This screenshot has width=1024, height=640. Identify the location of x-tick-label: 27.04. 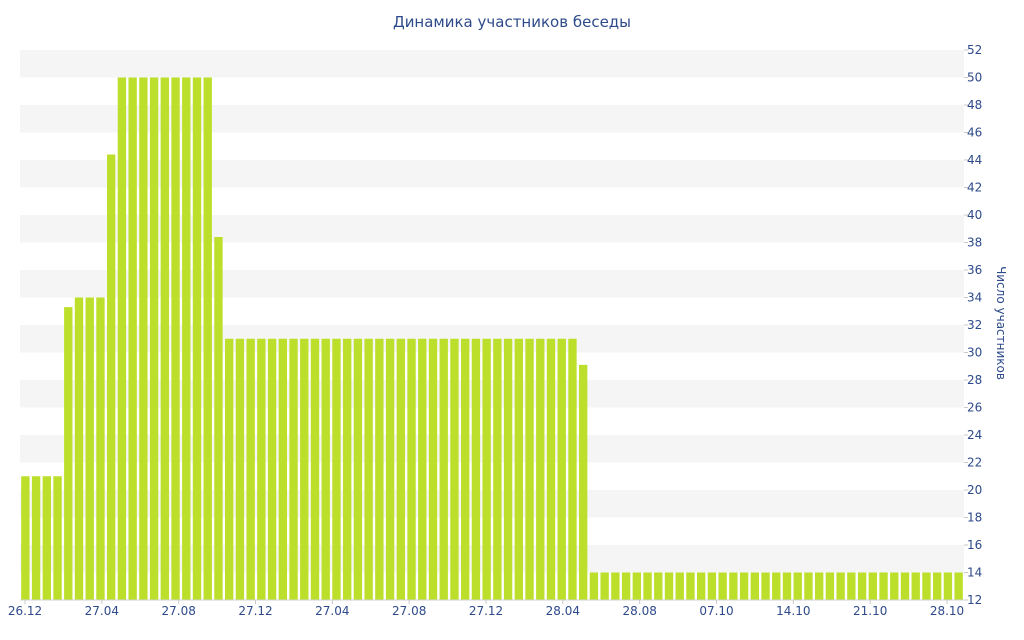
(332, 611).